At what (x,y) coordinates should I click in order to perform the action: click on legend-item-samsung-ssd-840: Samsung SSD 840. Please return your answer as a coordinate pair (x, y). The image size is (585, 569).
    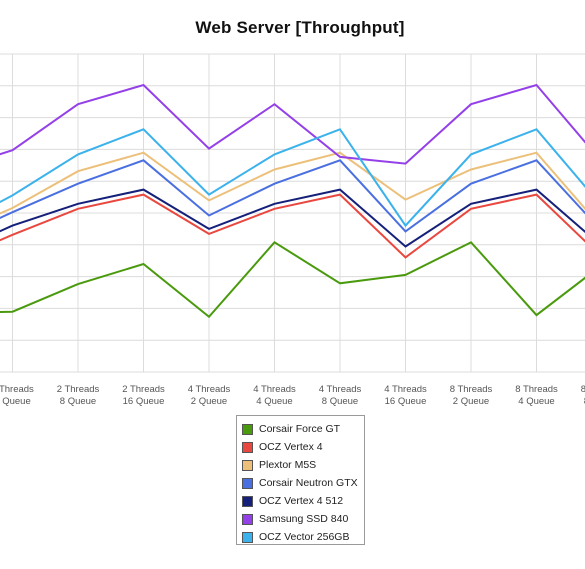
    Looking at the image, I should click on (303, 519).